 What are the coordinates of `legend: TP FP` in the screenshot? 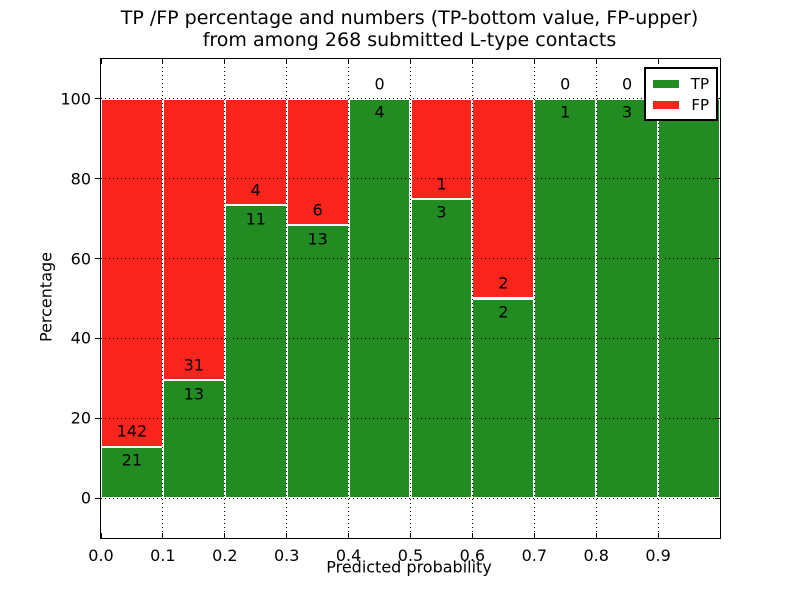 It's located at (681, 94).